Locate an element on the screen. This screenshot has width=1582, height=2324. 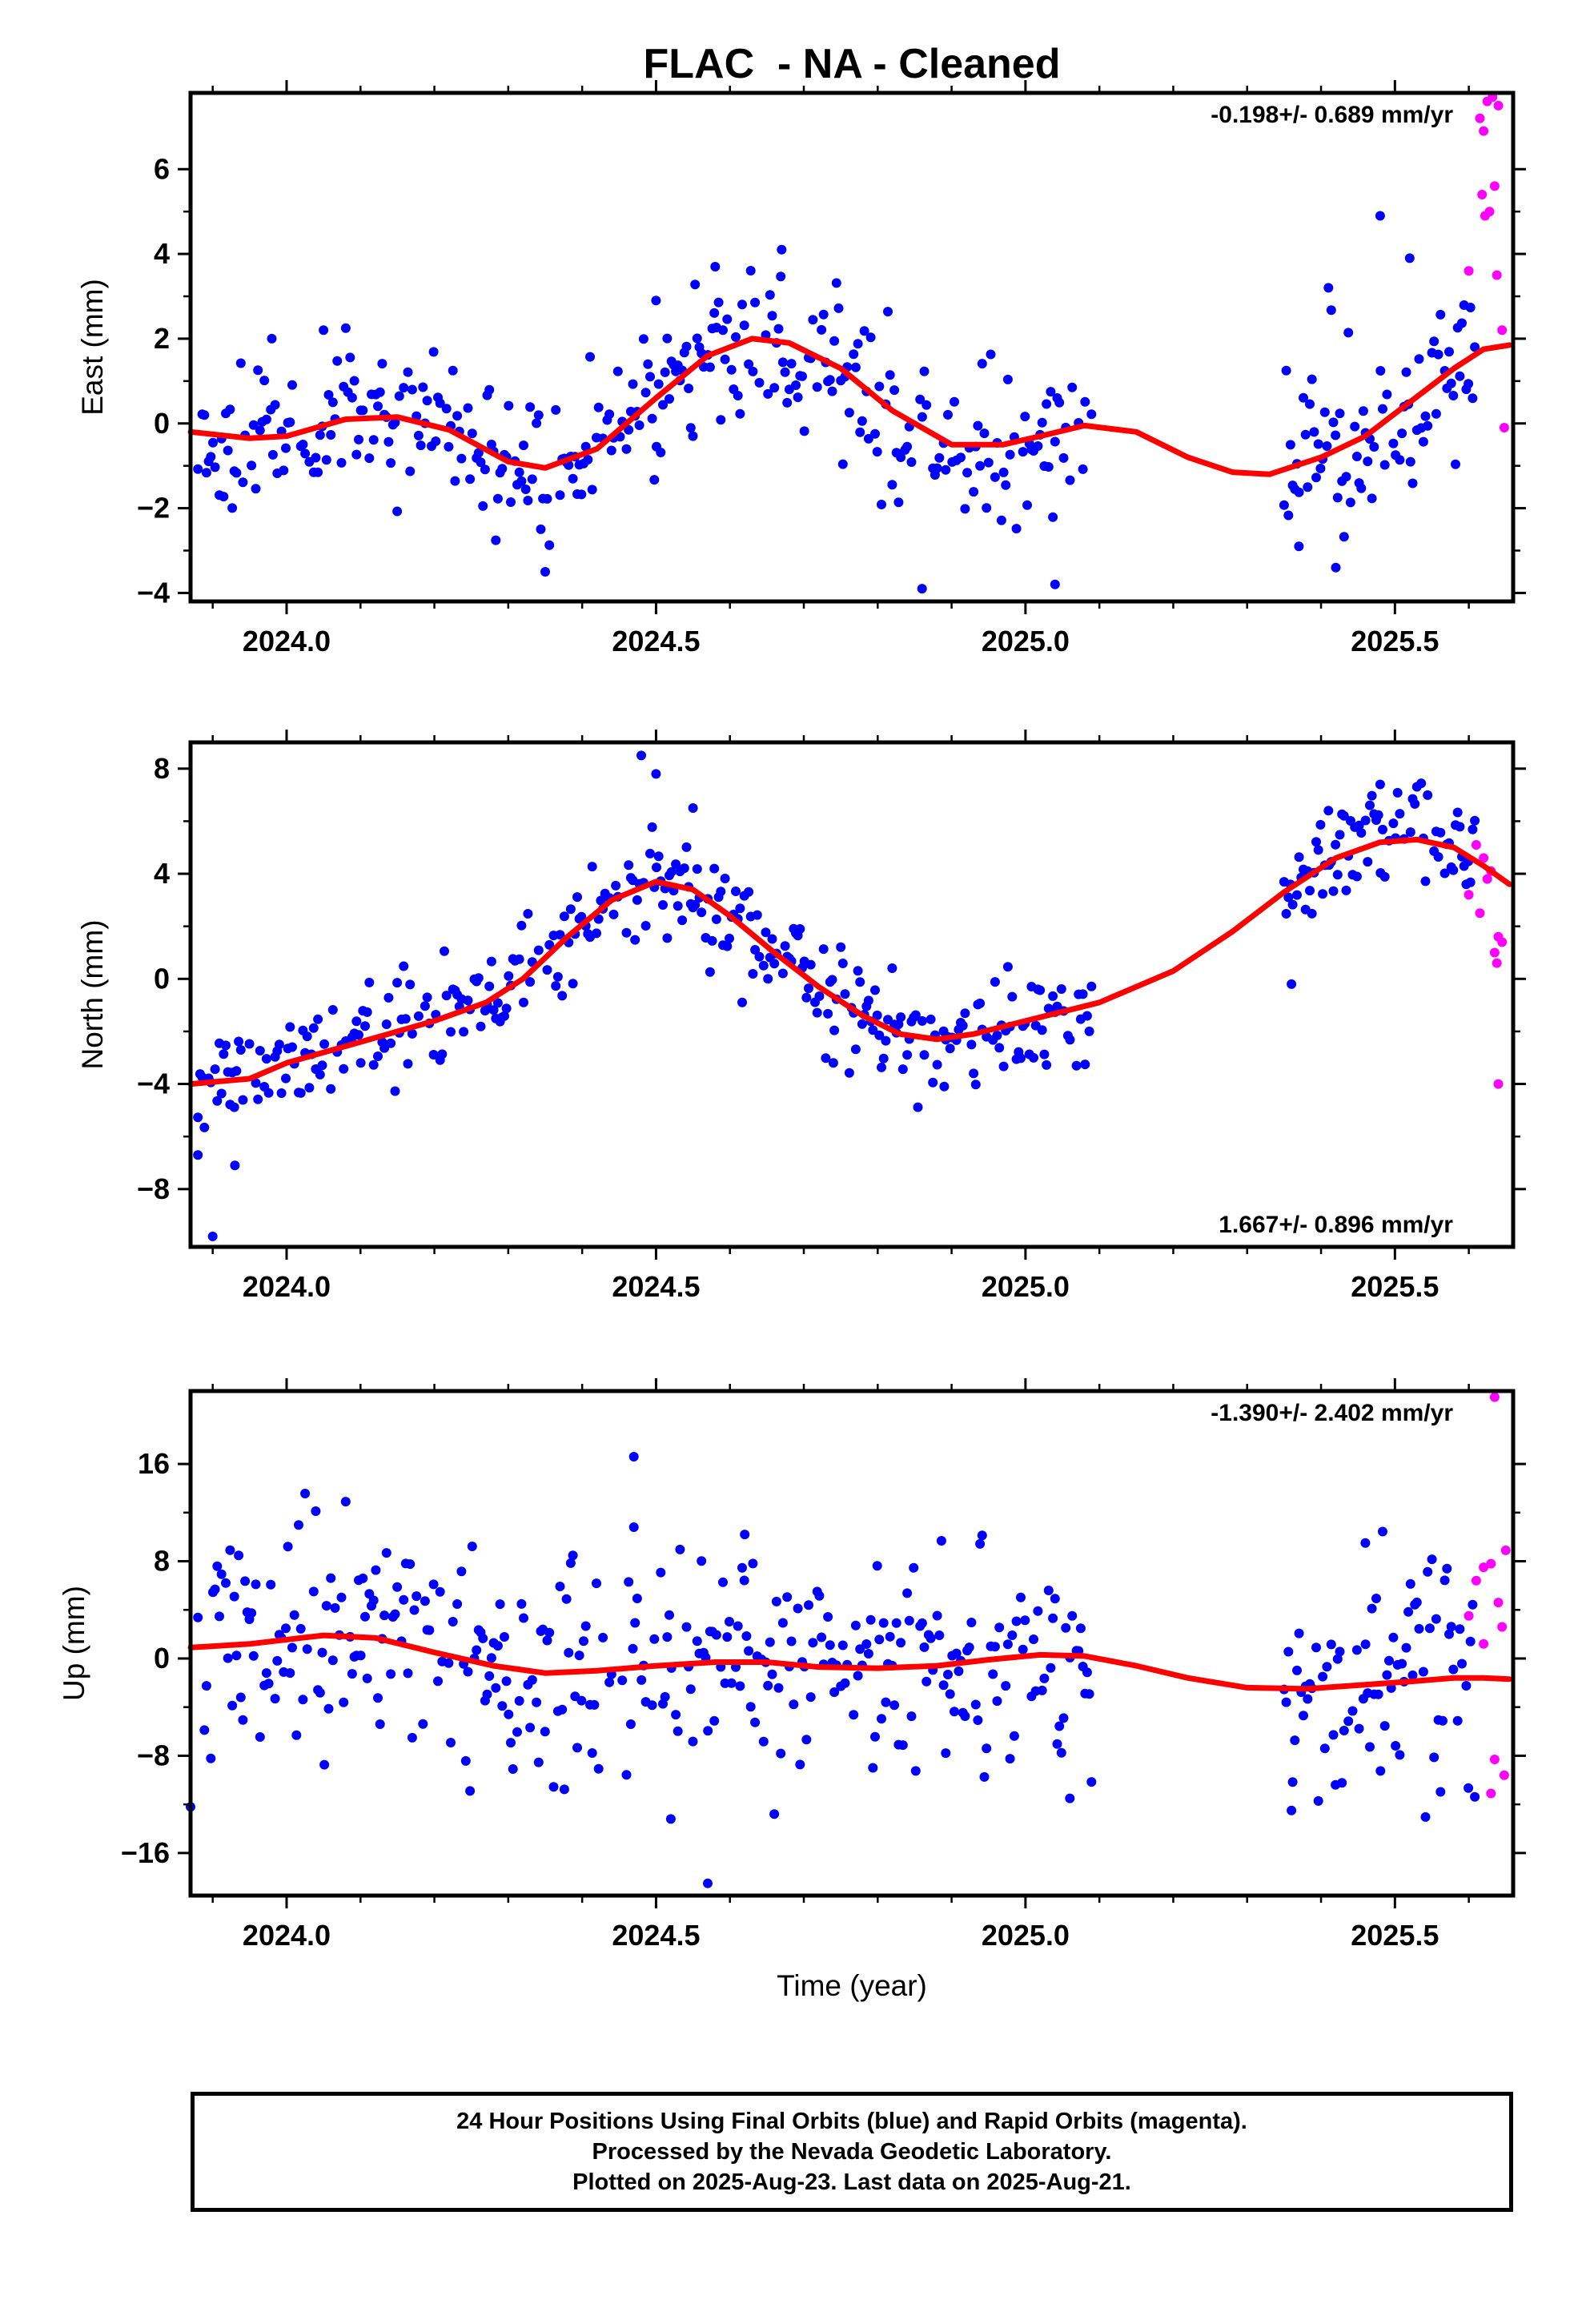
north-xtick-label: 2025.0 is located at coordinates (1026, 1286).